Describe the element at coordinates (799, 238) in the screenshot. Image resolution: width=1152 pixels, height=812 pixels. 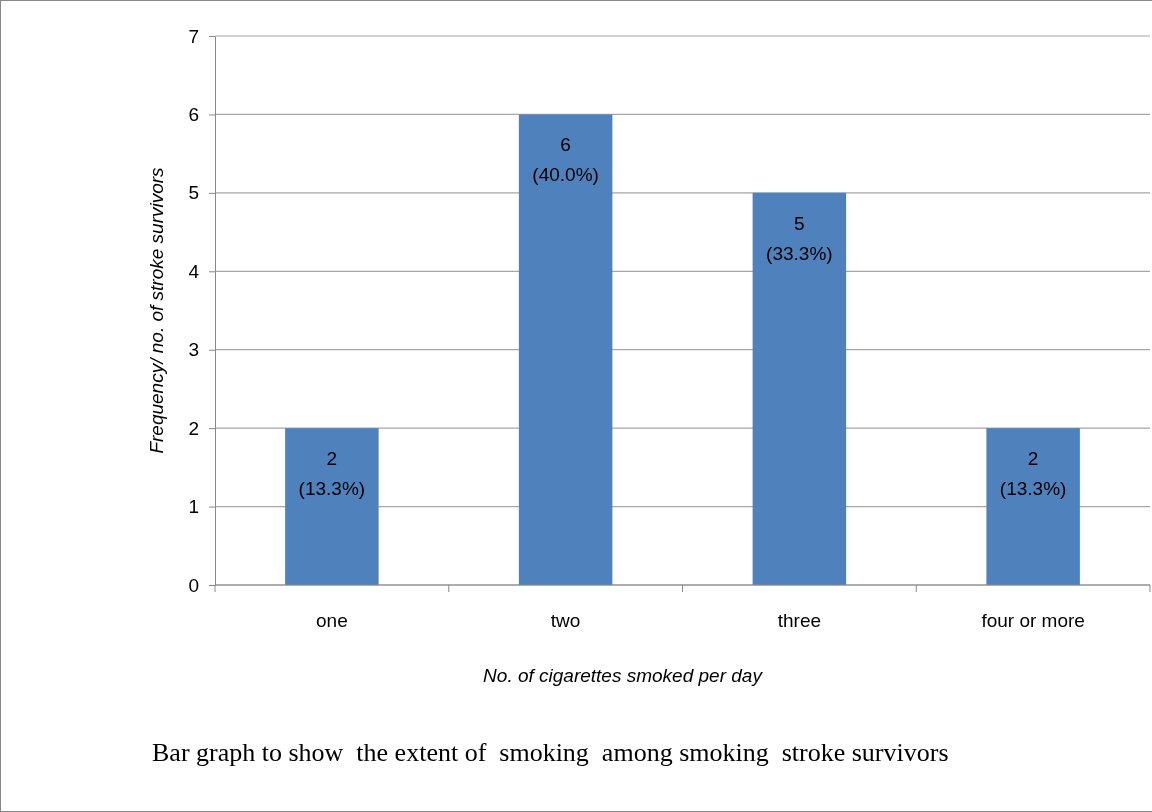
I see `data-label: 5 (33.3%)` at that location.